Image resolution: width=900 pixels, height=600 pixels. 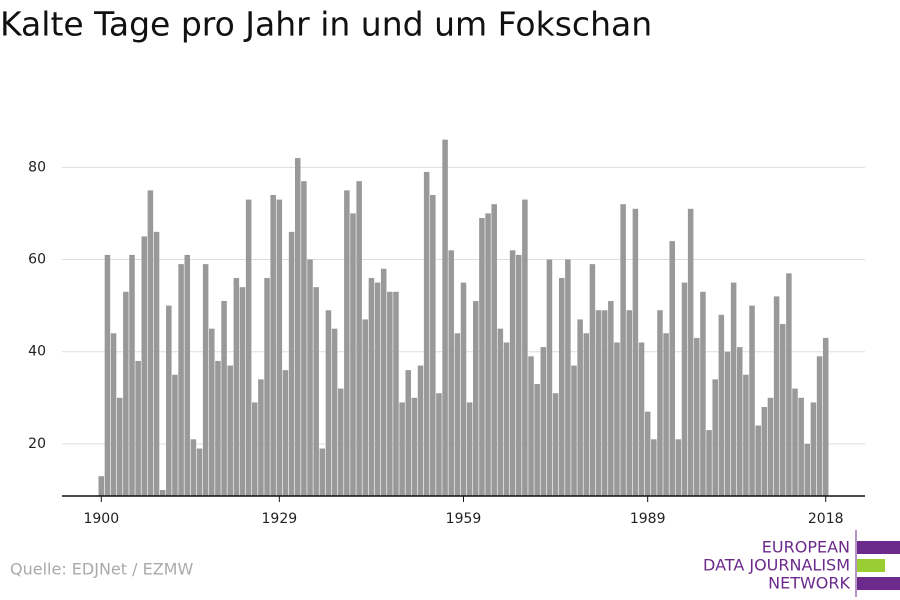 I want to click on x-tick-label: 1900, so click(x=101, y=519).